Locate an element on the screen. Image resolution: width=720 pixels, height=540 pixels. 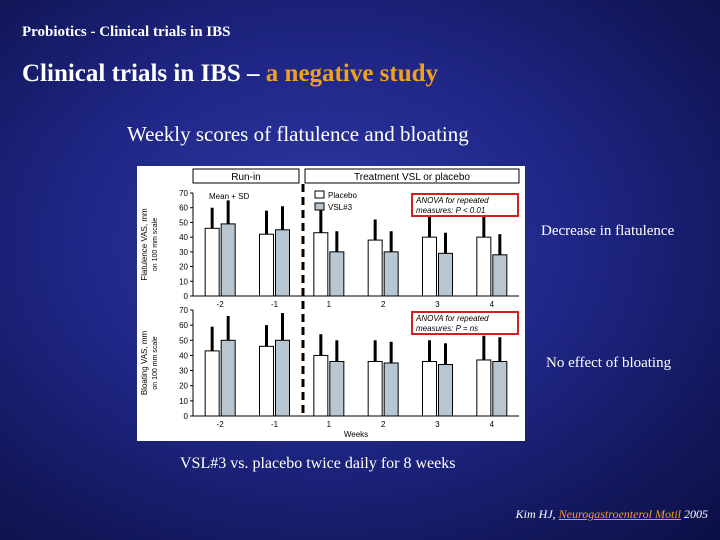
panel-top-y-tick-label: 50 is located at coordinates (183, 222).